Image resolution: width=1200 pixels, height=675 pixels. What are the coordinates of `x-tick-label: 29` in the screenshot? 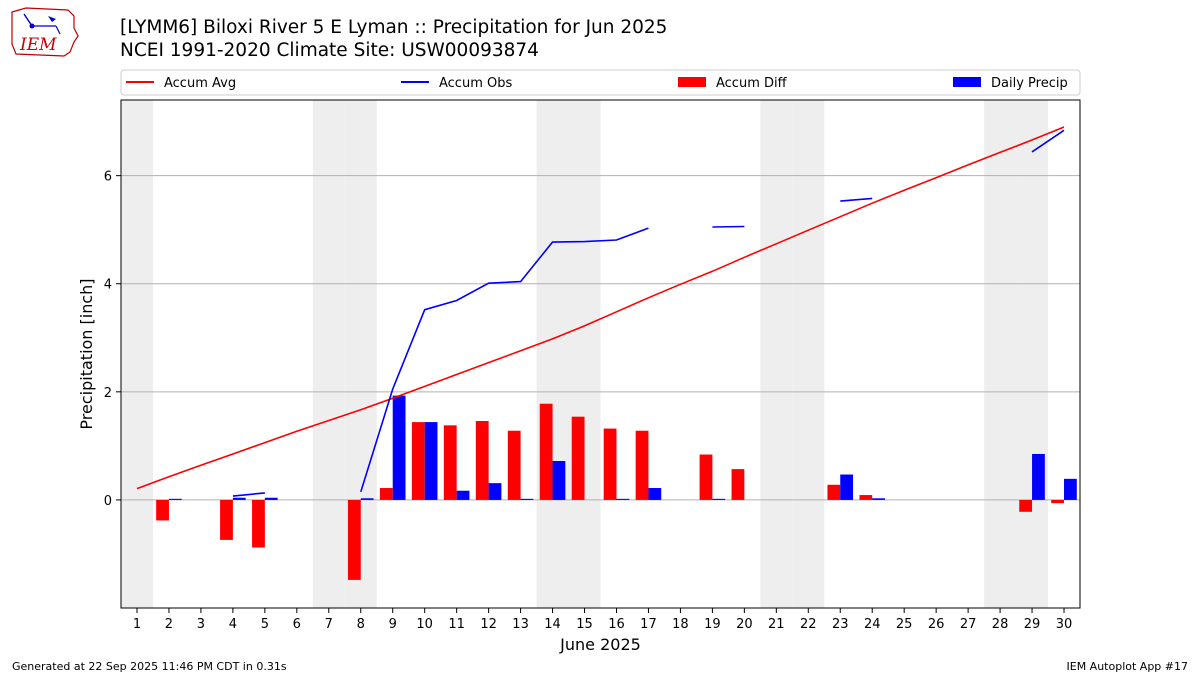 It's located at (1032, 624).